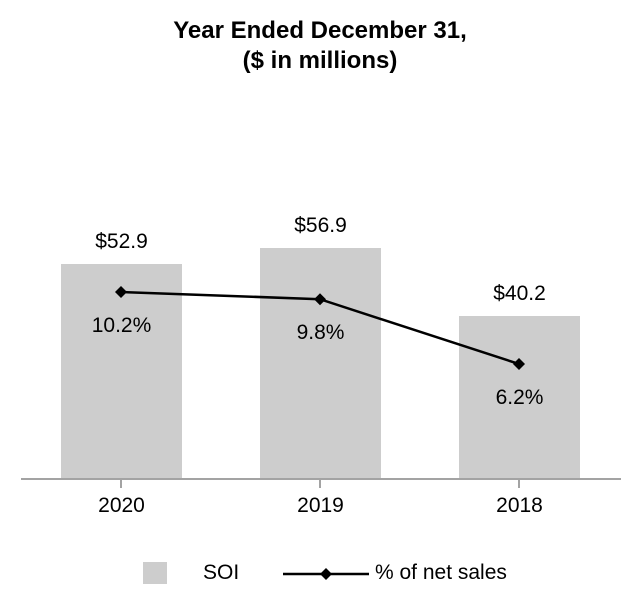 The width and height of the screenshot is (640, 612). What do you see at coordinates (155, 573) in the screenshot?
I see `legend-bar-swatch` at bounding box center [155, 573].